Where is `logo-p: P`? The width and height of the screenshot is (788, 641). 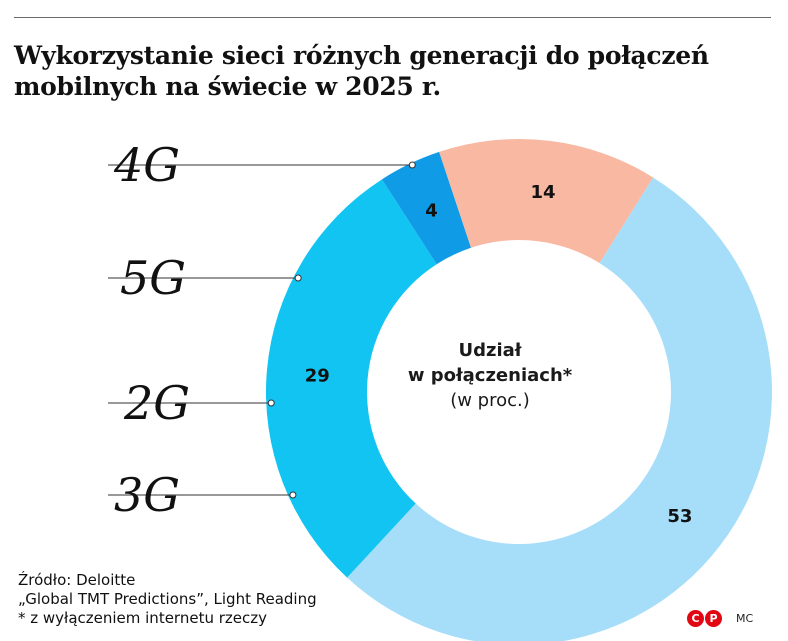
logo-p: P is located at coordinates (713, 618).